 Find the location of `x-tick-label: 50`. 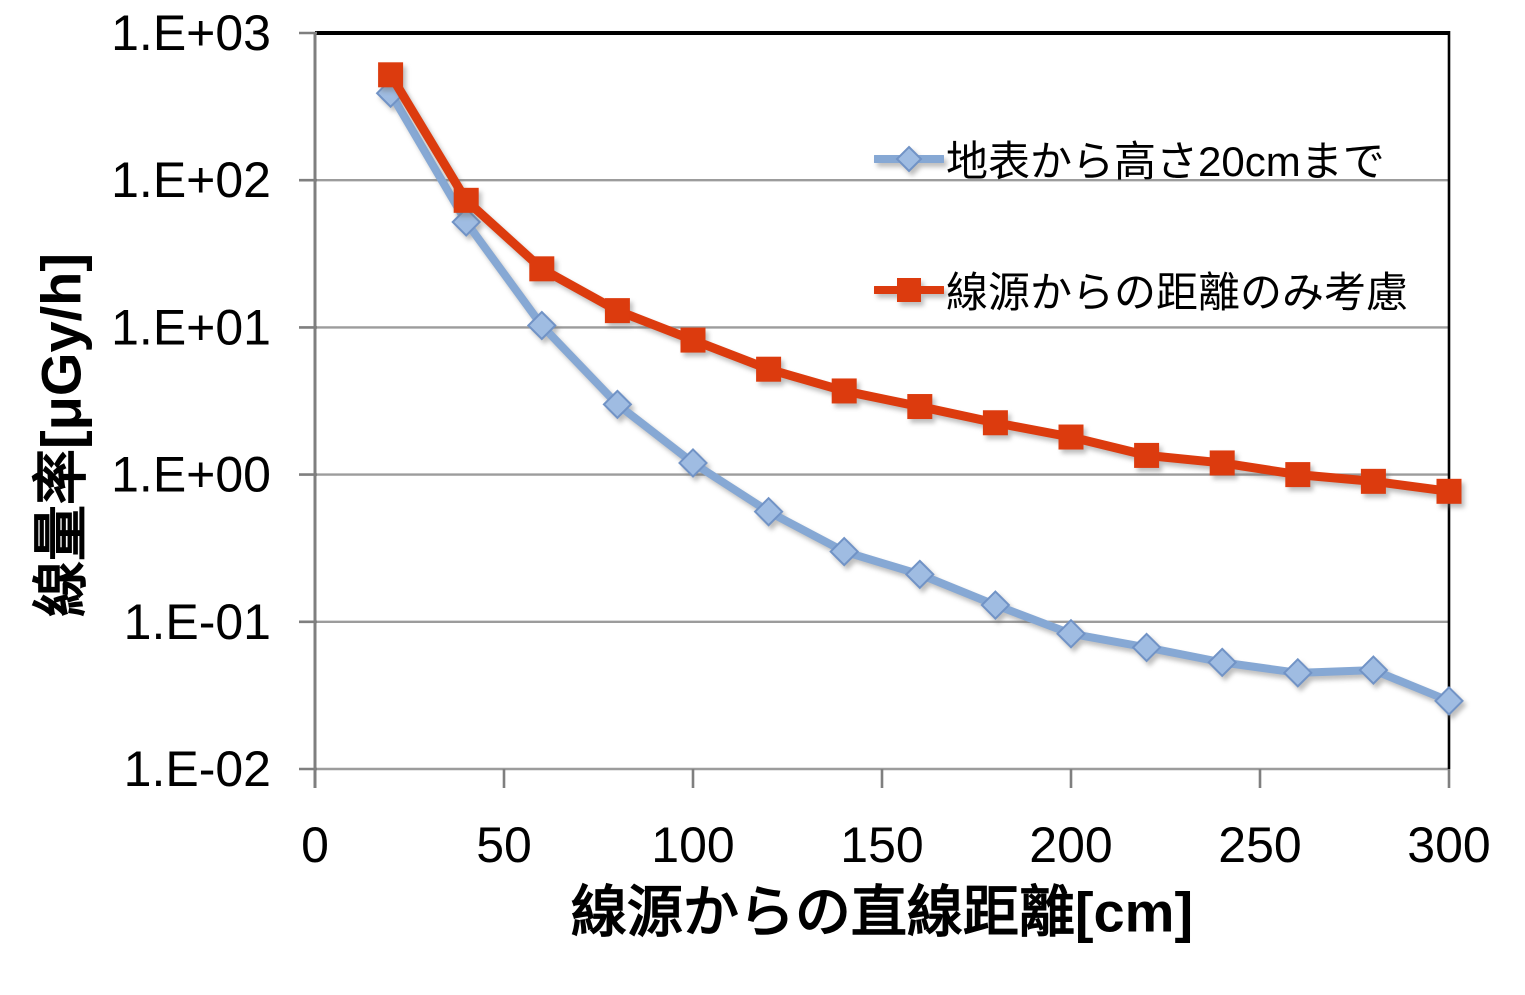

x-tick-label: 50 is located at coordinates (504, 845).